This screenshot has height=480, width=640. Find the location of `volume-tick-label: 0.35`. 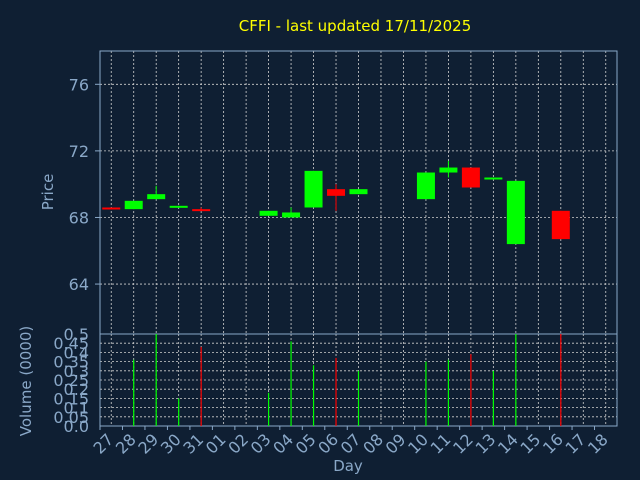

volume-tick-label: 0.35 is located at coordinates (71, 362).